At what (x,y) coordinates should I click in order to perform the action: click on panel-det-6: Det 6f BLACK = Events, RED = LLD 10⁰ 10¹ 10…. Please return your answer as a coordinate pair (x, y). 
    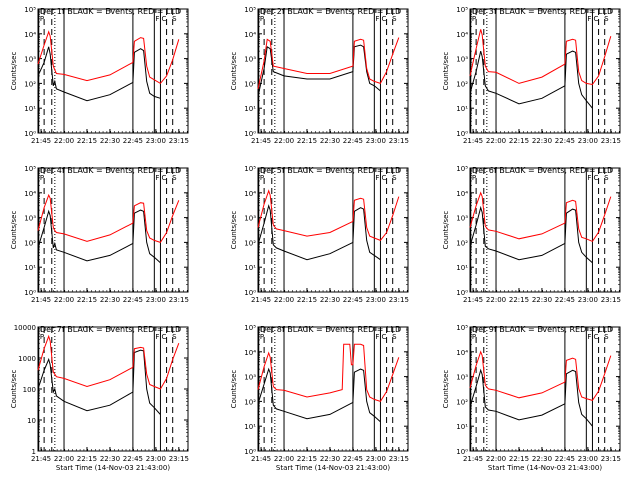
    Looking at the image, I should click on (531, 234).